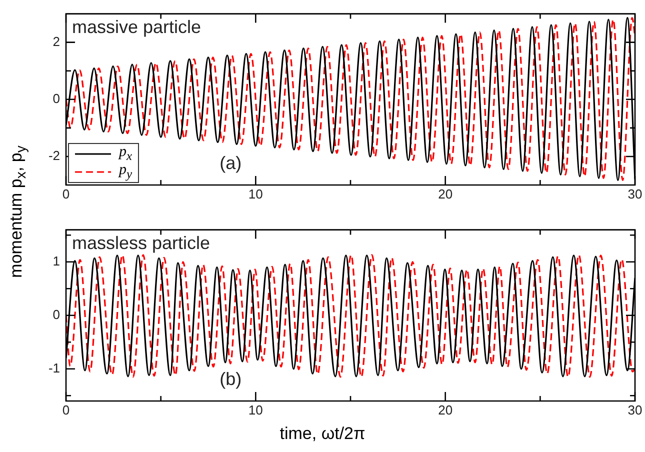 This screenshot has height=452, width=645. Describe the element at coordinates (54, 368) in the screenshot. I see `y-tick-label: -1` at that location.